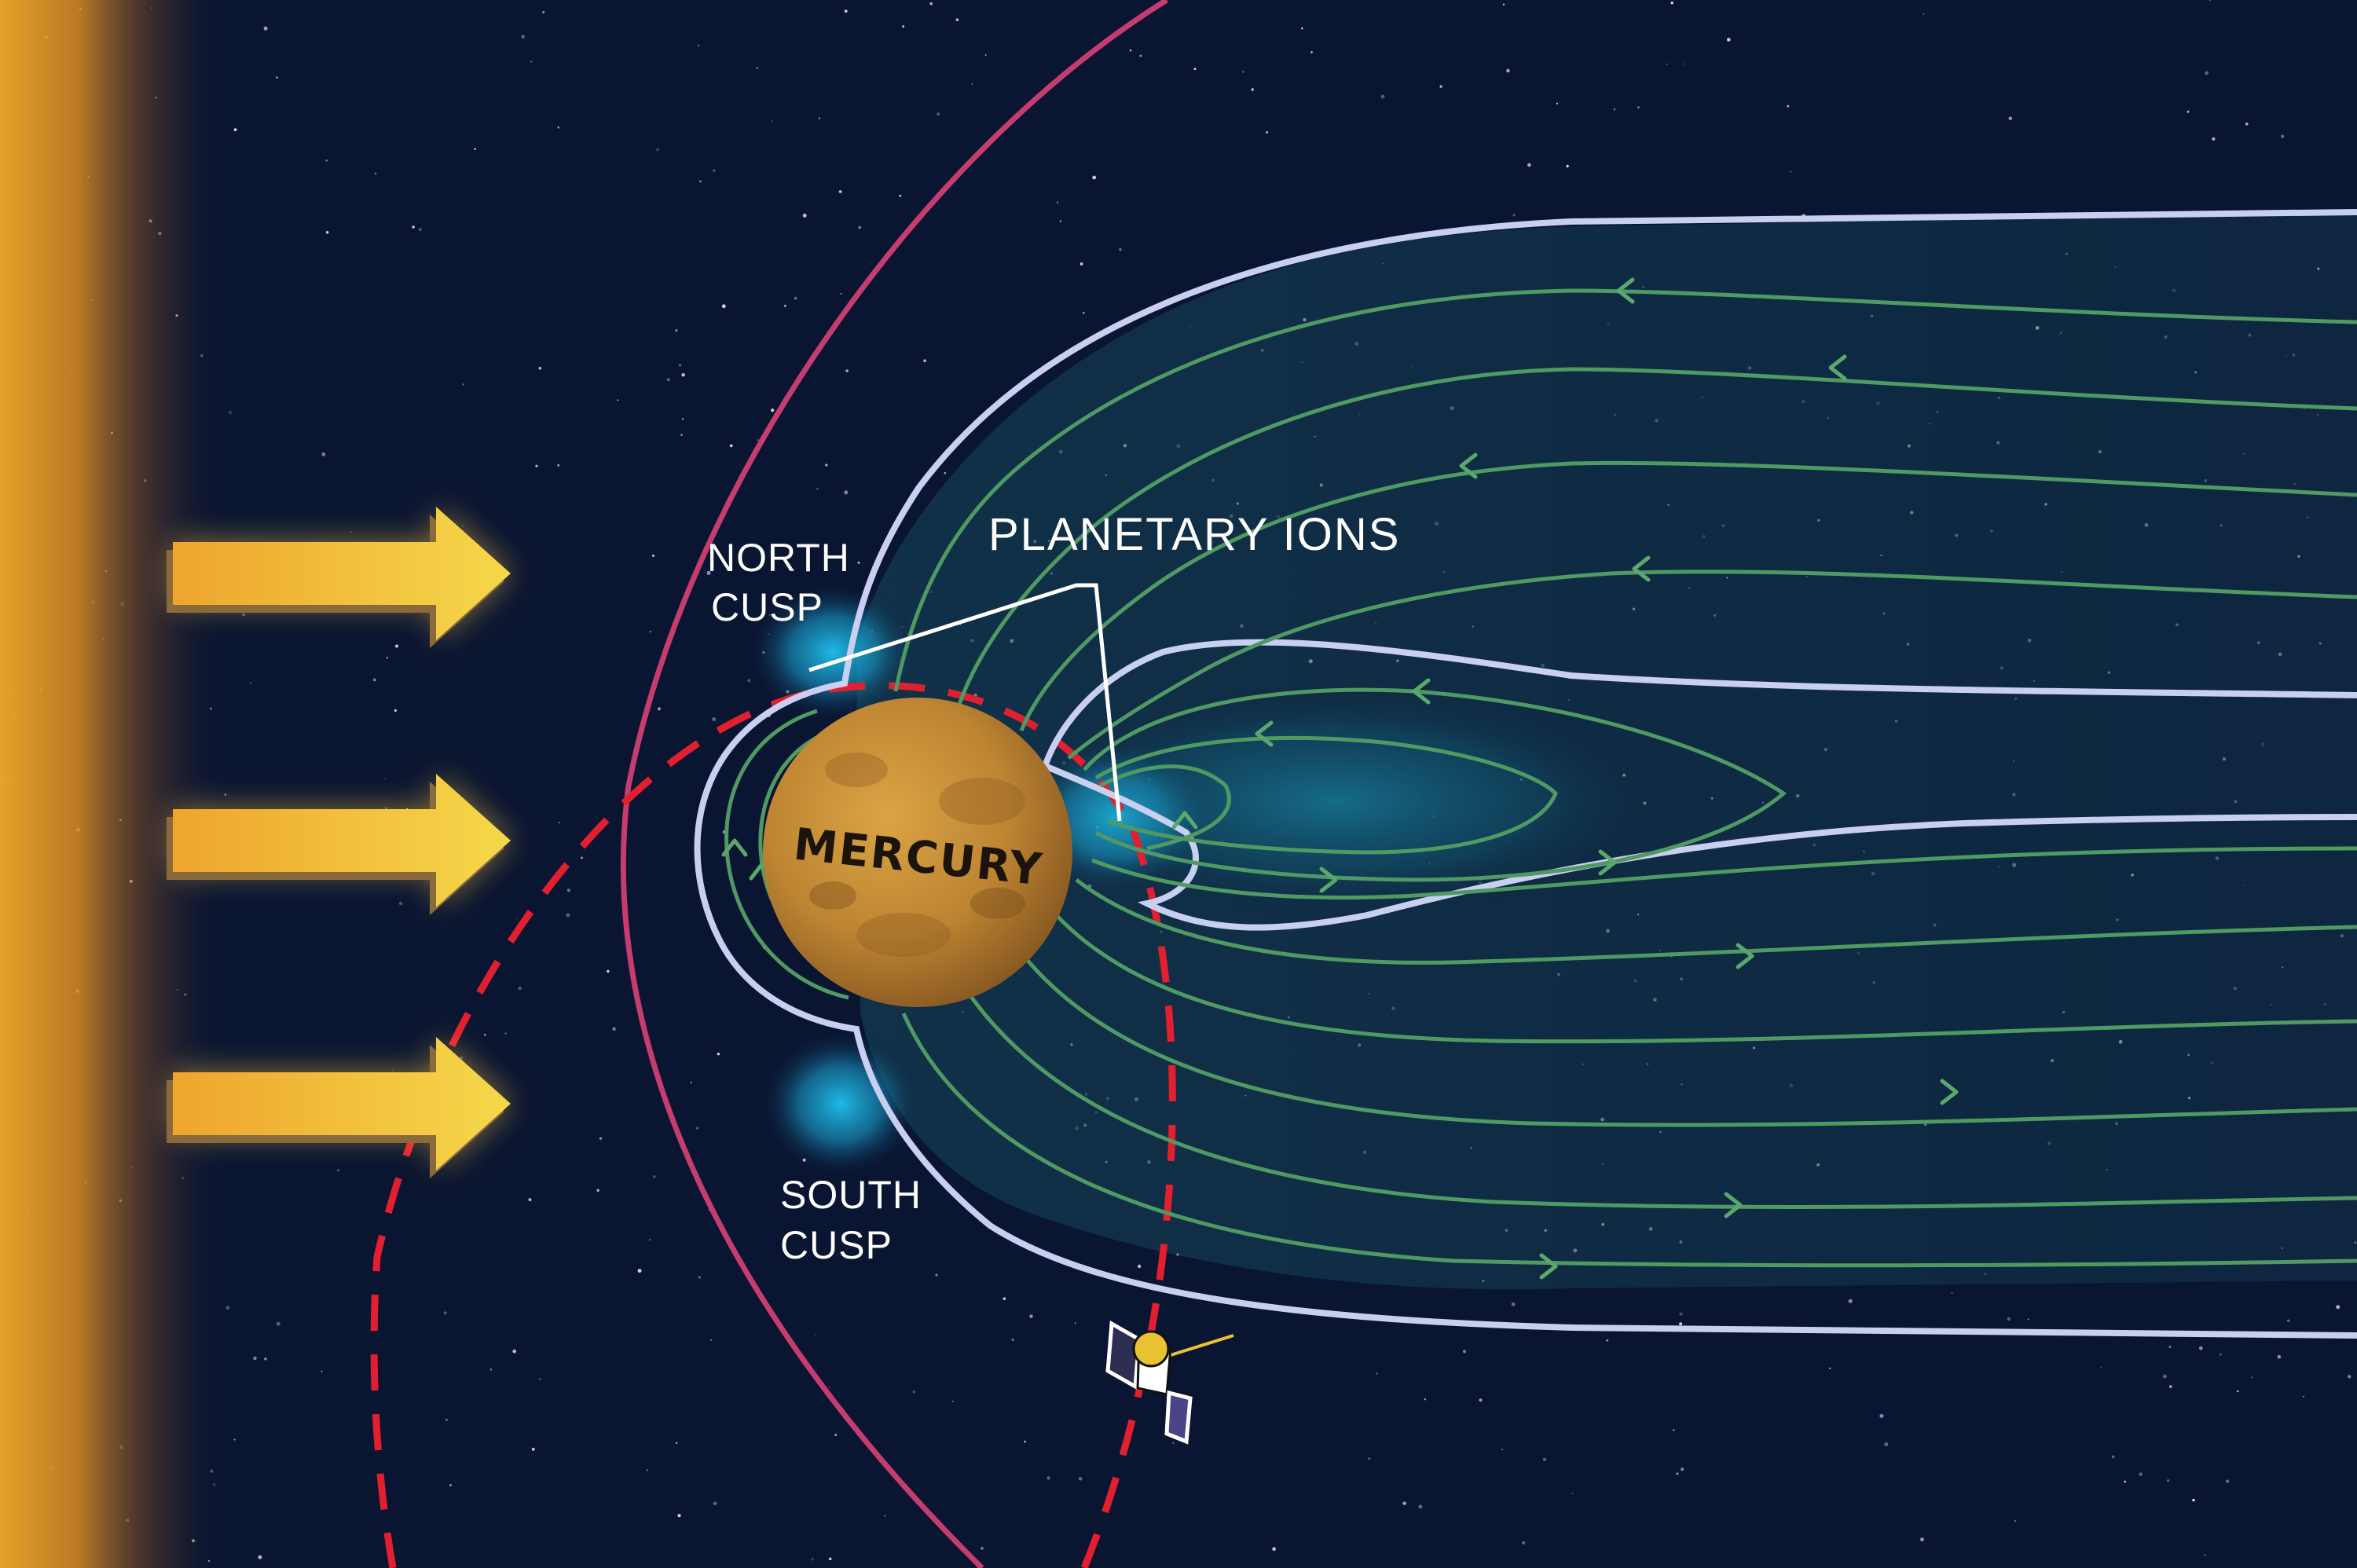 The width and height of the screenshot is (2357, 1568). I want to click on south-cusp-glow, so click(840, 1103).